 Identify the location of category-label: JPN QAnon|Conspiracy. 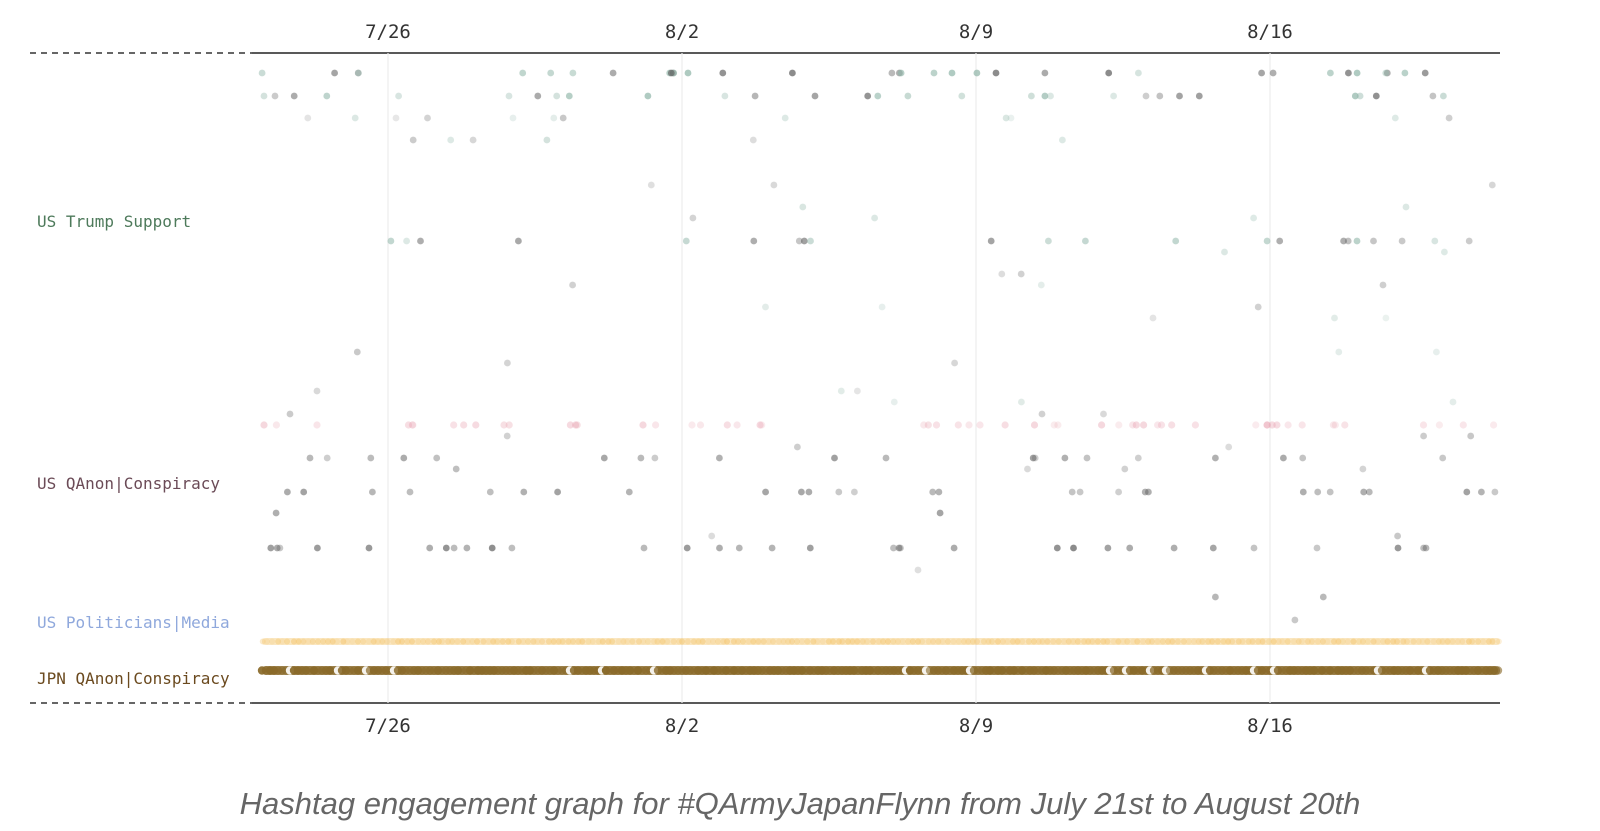
(133, 678).